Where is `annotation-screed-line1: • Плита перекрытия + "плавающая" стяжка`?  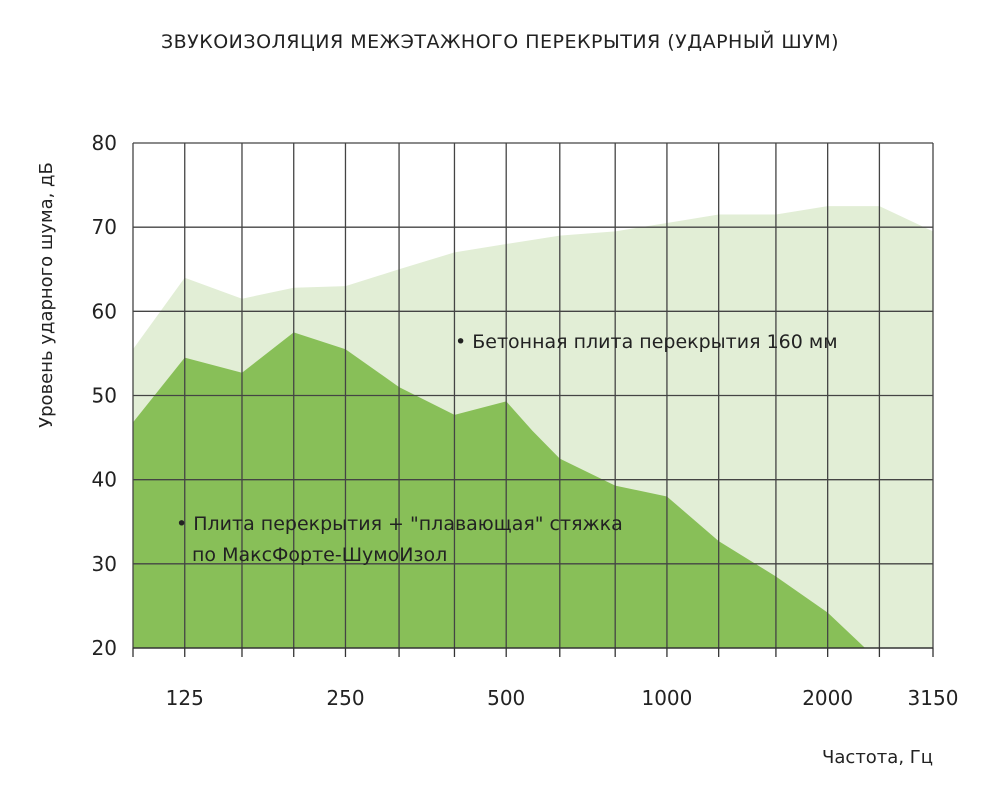 annotation-screed-line1: • Плита перекрытия + "плавающая" стяжка is located at coordinates (399, 524).